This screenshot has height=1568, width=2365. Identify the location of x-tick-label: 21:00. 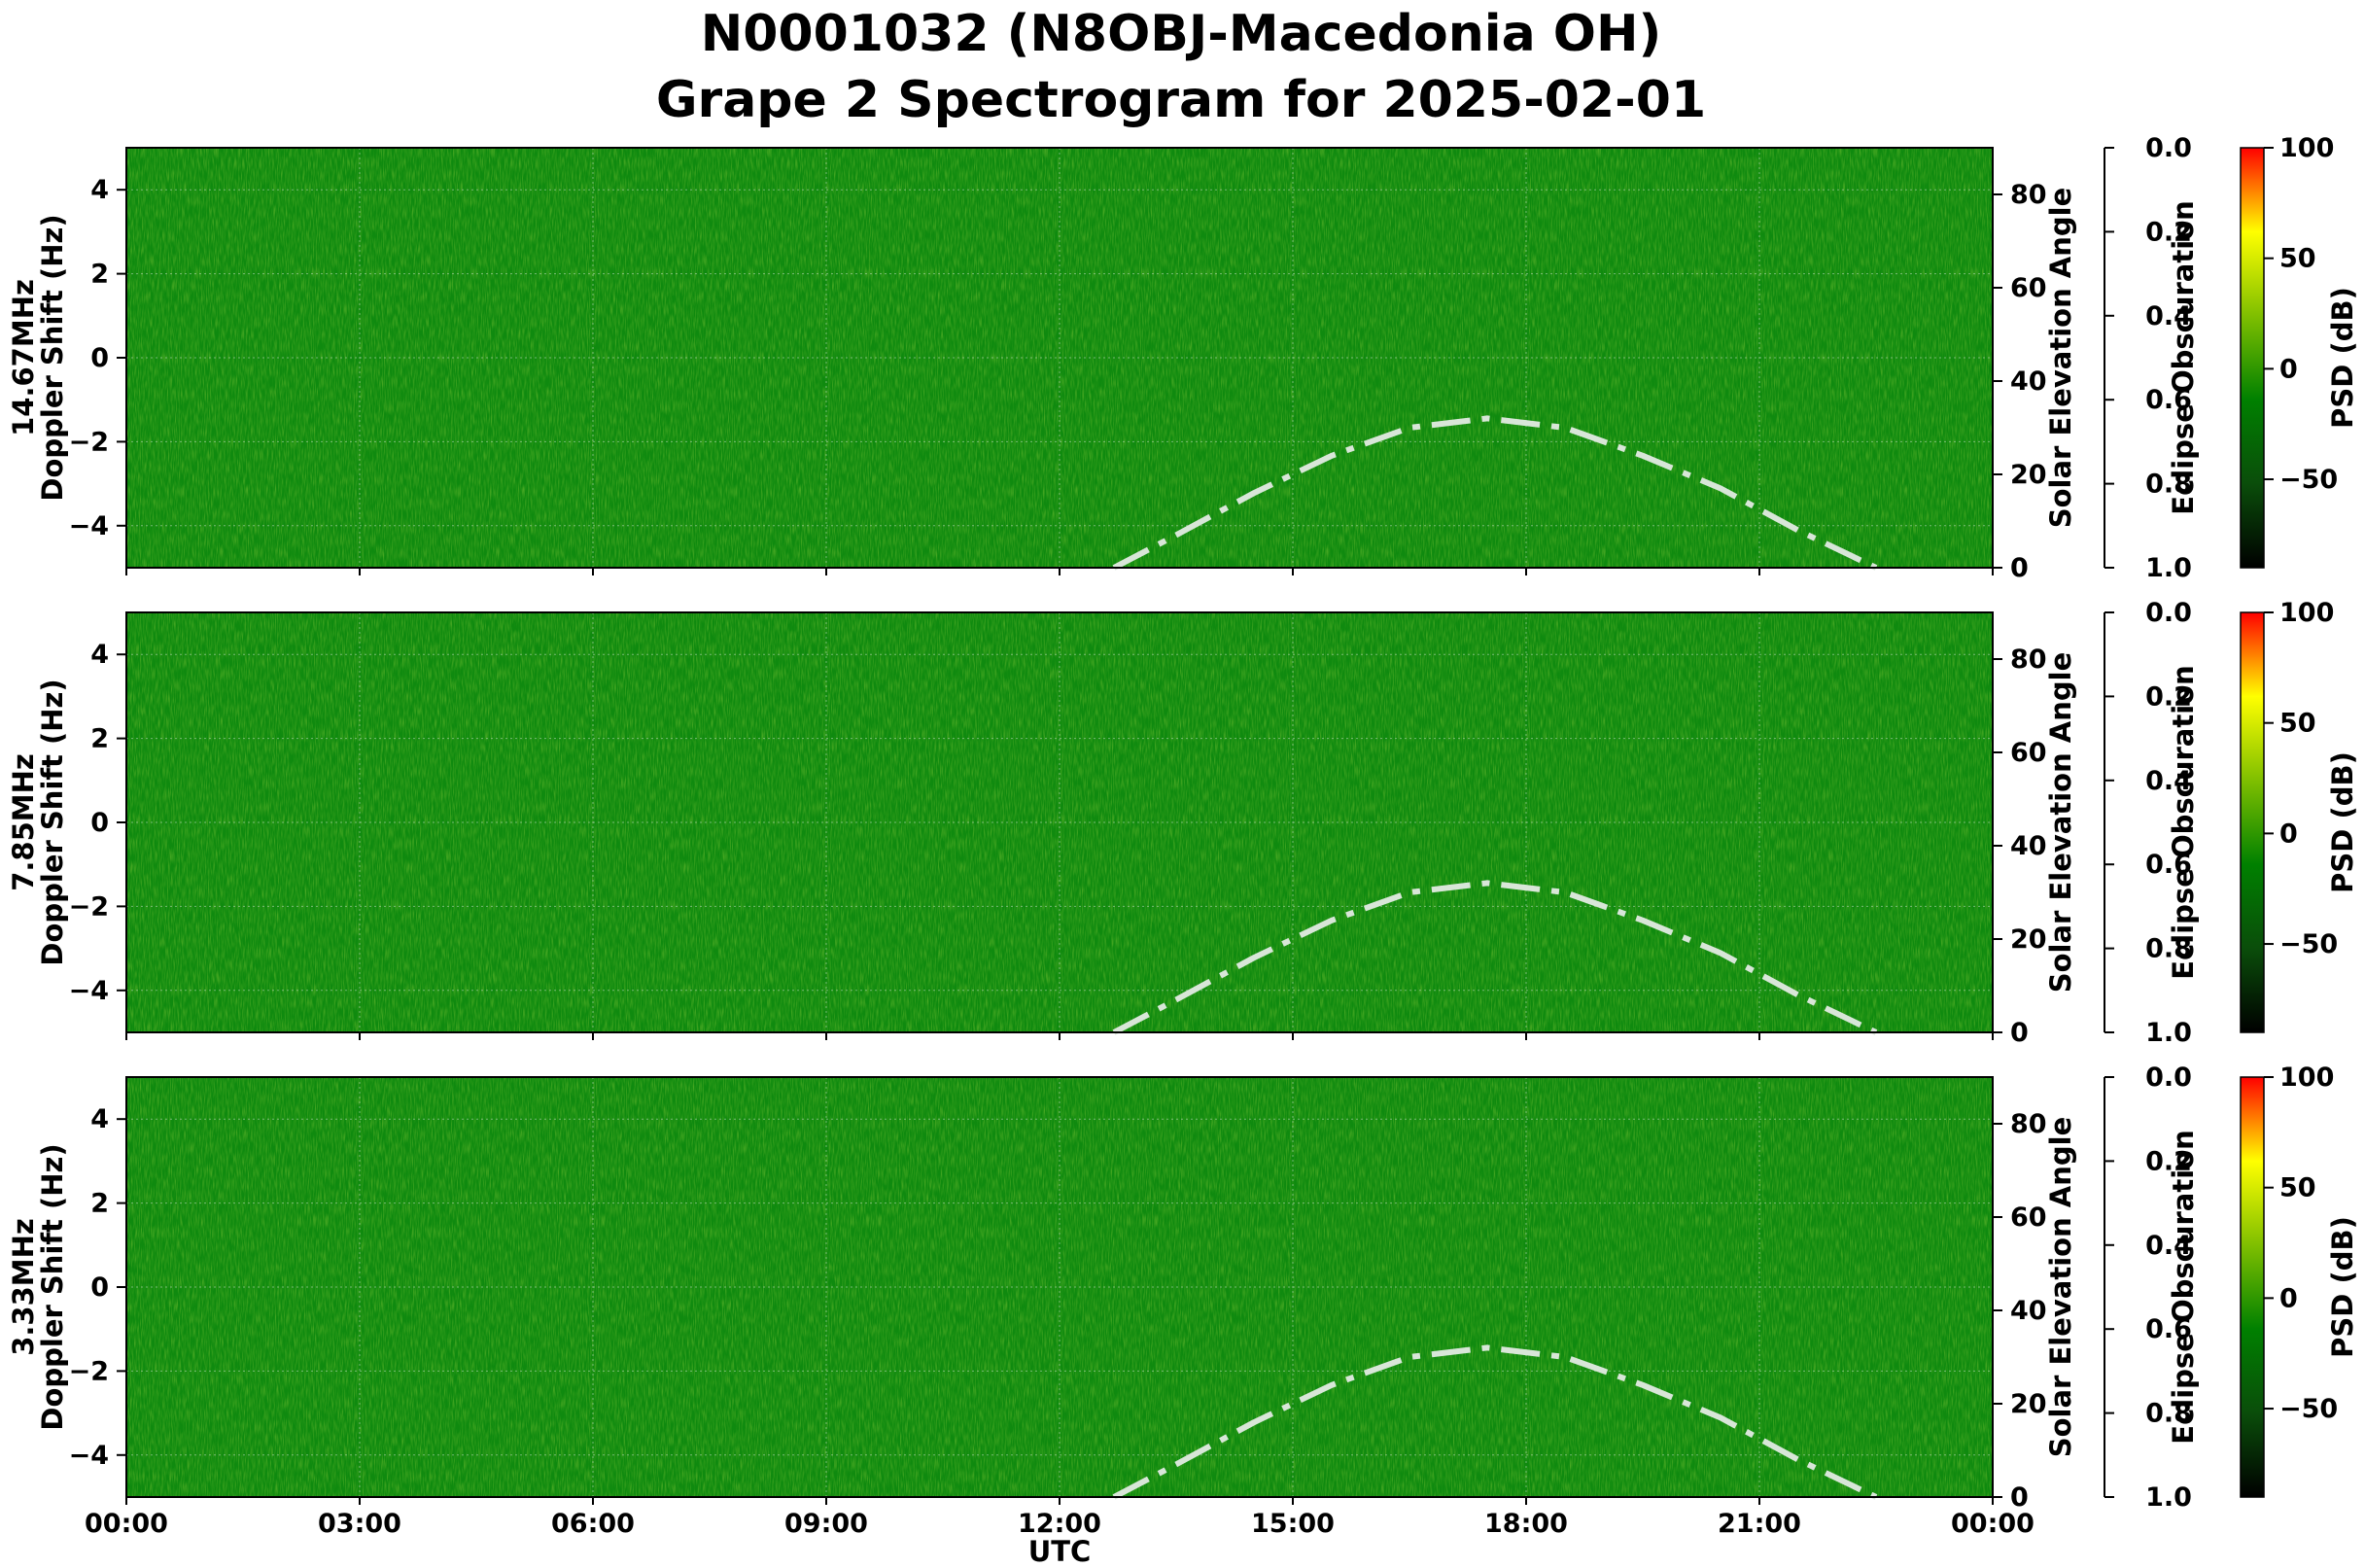
(1759, 1524).